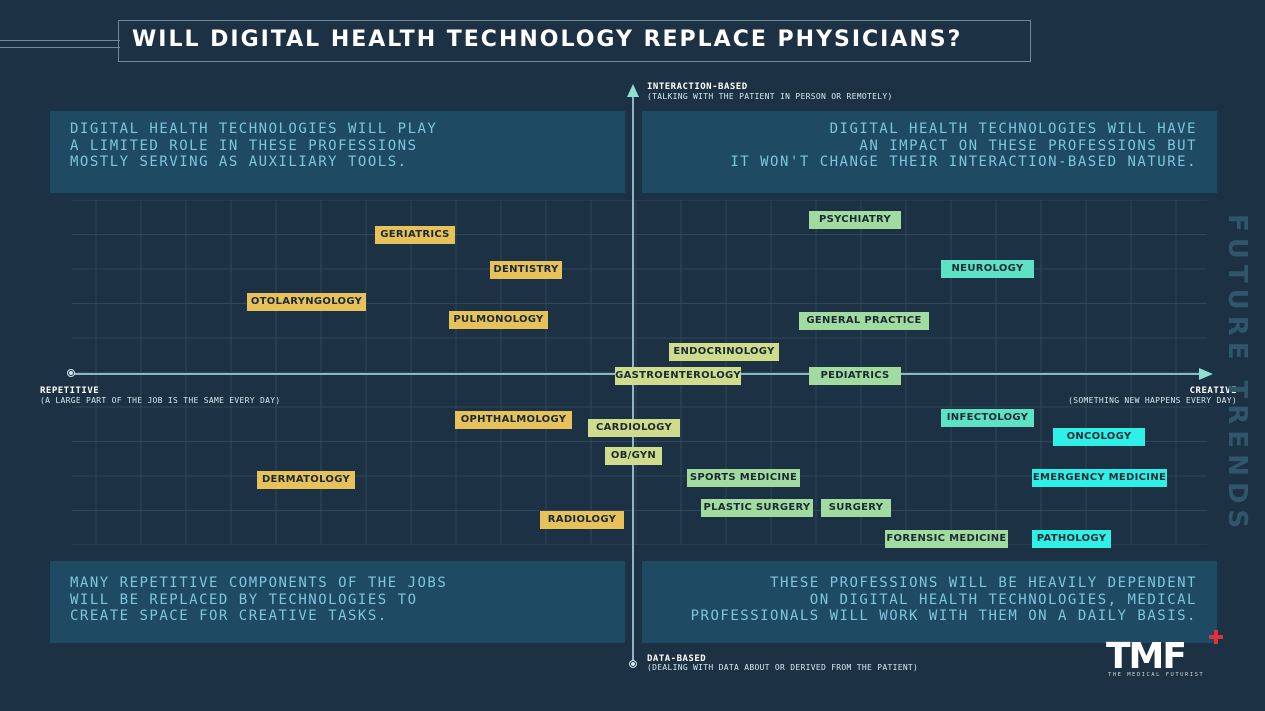 The image size is (1265, 711). Describe the element at coordinates (1213, 391) in the screenshot. I see `axis-label-right: CREATIVE` at that location.